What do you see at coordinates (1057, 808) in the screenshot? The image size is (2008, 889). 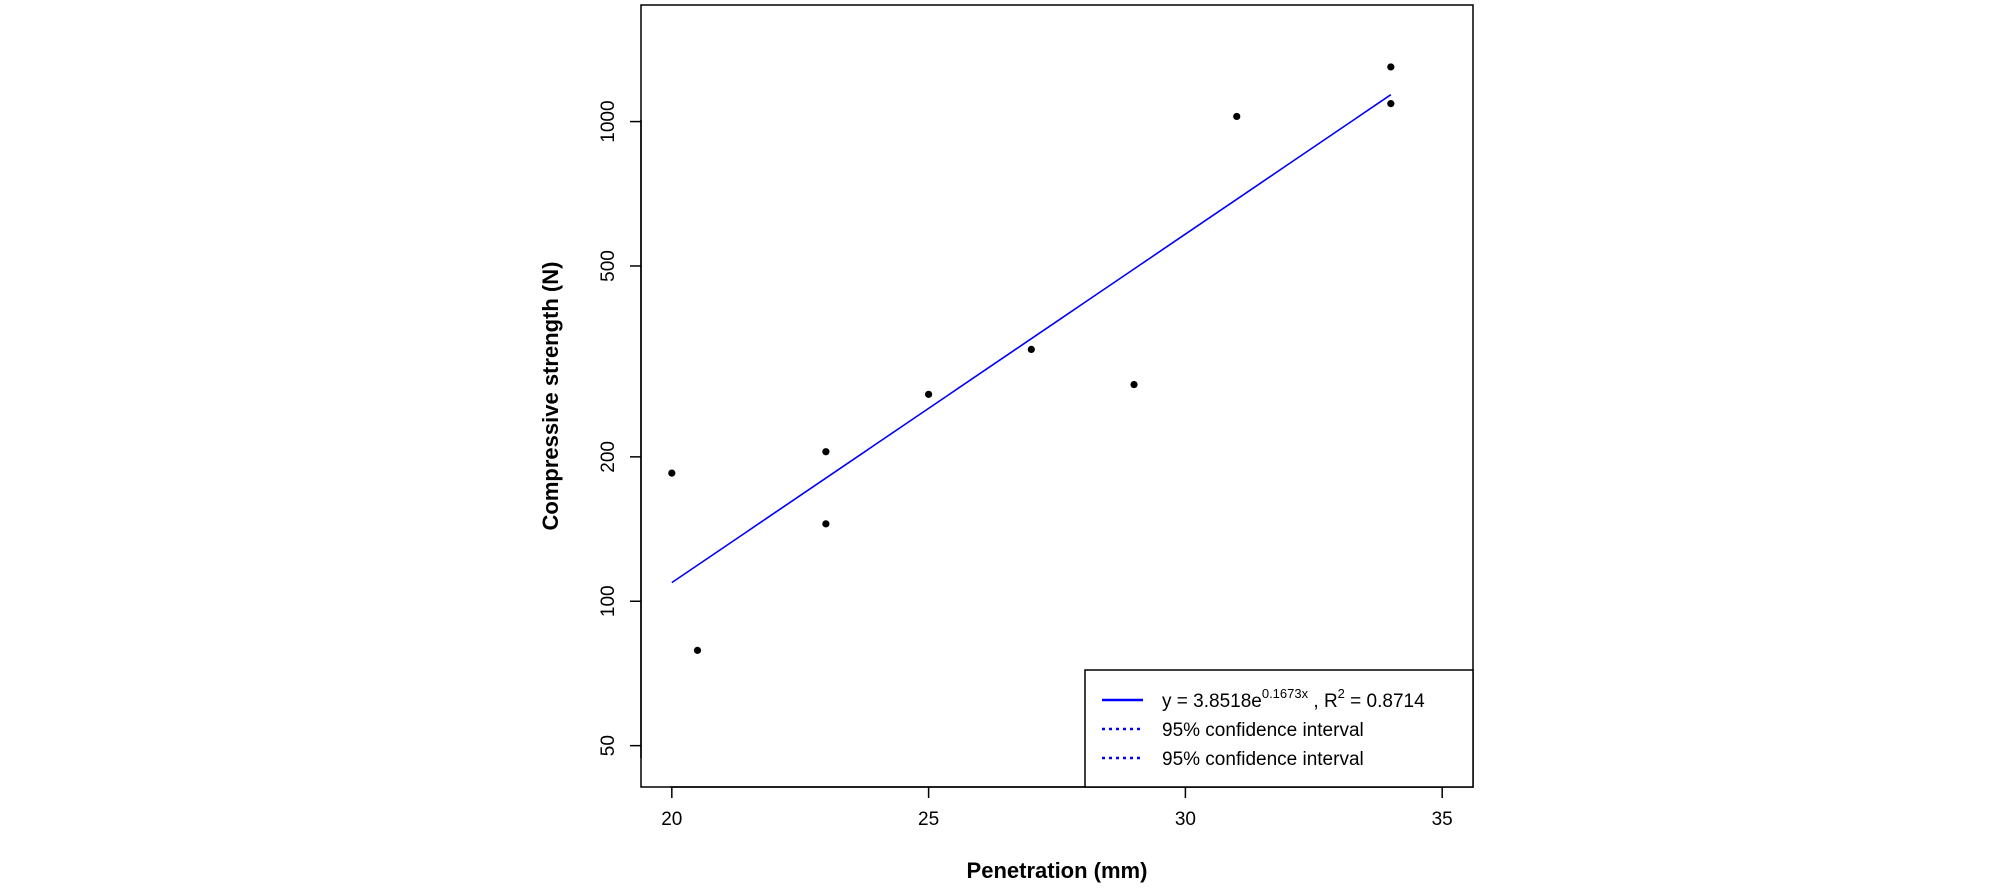 I see `x-ticks: 20 25 30 35` at bounding box center [1057, 808].